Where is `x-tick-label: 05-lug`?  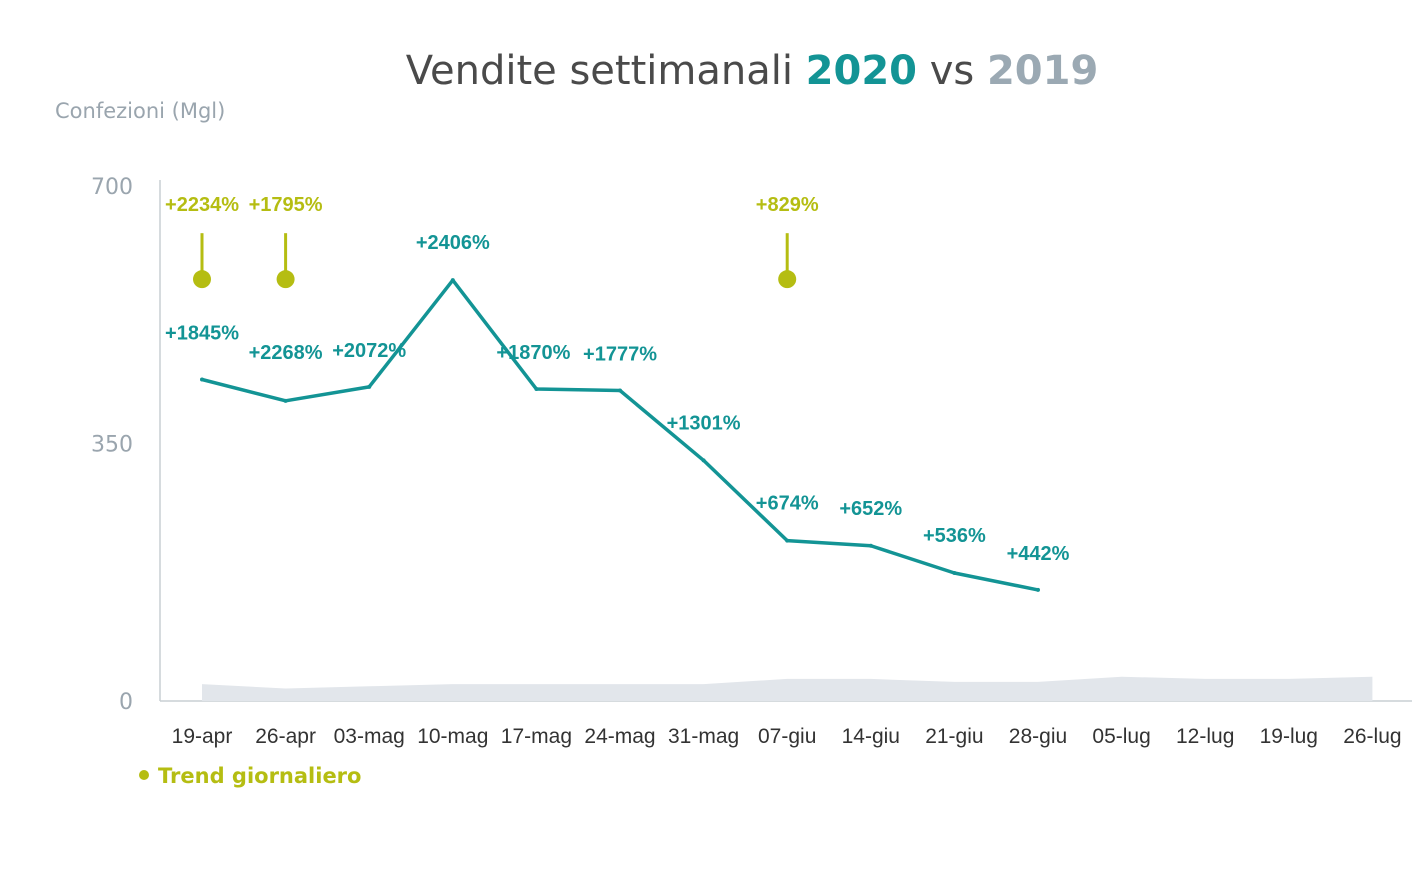
x-tick-label: 05-lug is located at coordinates (1121, 736).